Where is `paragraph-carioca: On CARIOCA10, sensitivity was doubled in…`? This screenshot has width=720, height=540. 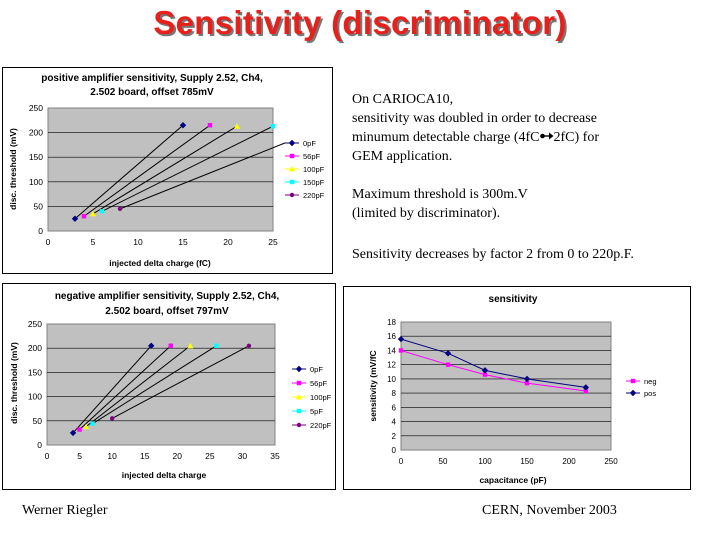 paragraph-carioca: On CARIOCA10, sensitivity was doubled in… is located at coordinates (532, 128).